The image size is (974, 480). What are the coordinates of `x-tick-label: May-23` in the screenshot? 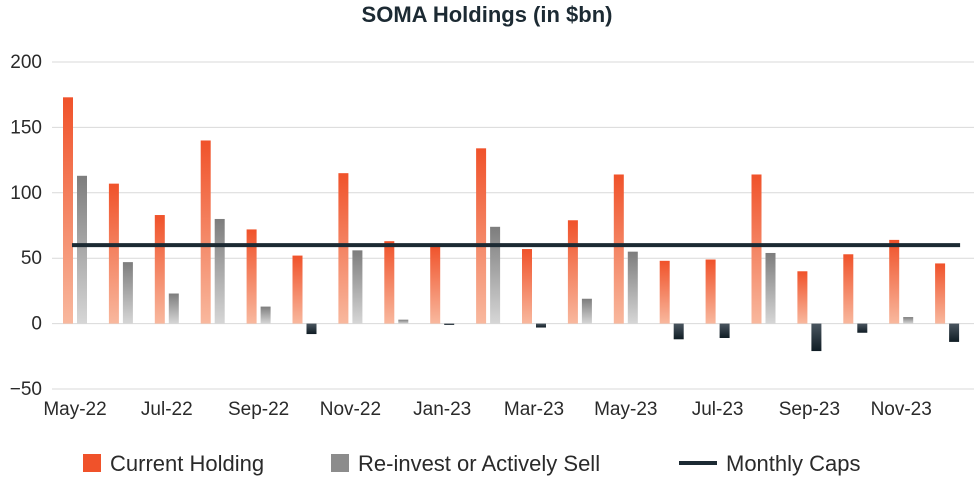 It's located at (625, 409).